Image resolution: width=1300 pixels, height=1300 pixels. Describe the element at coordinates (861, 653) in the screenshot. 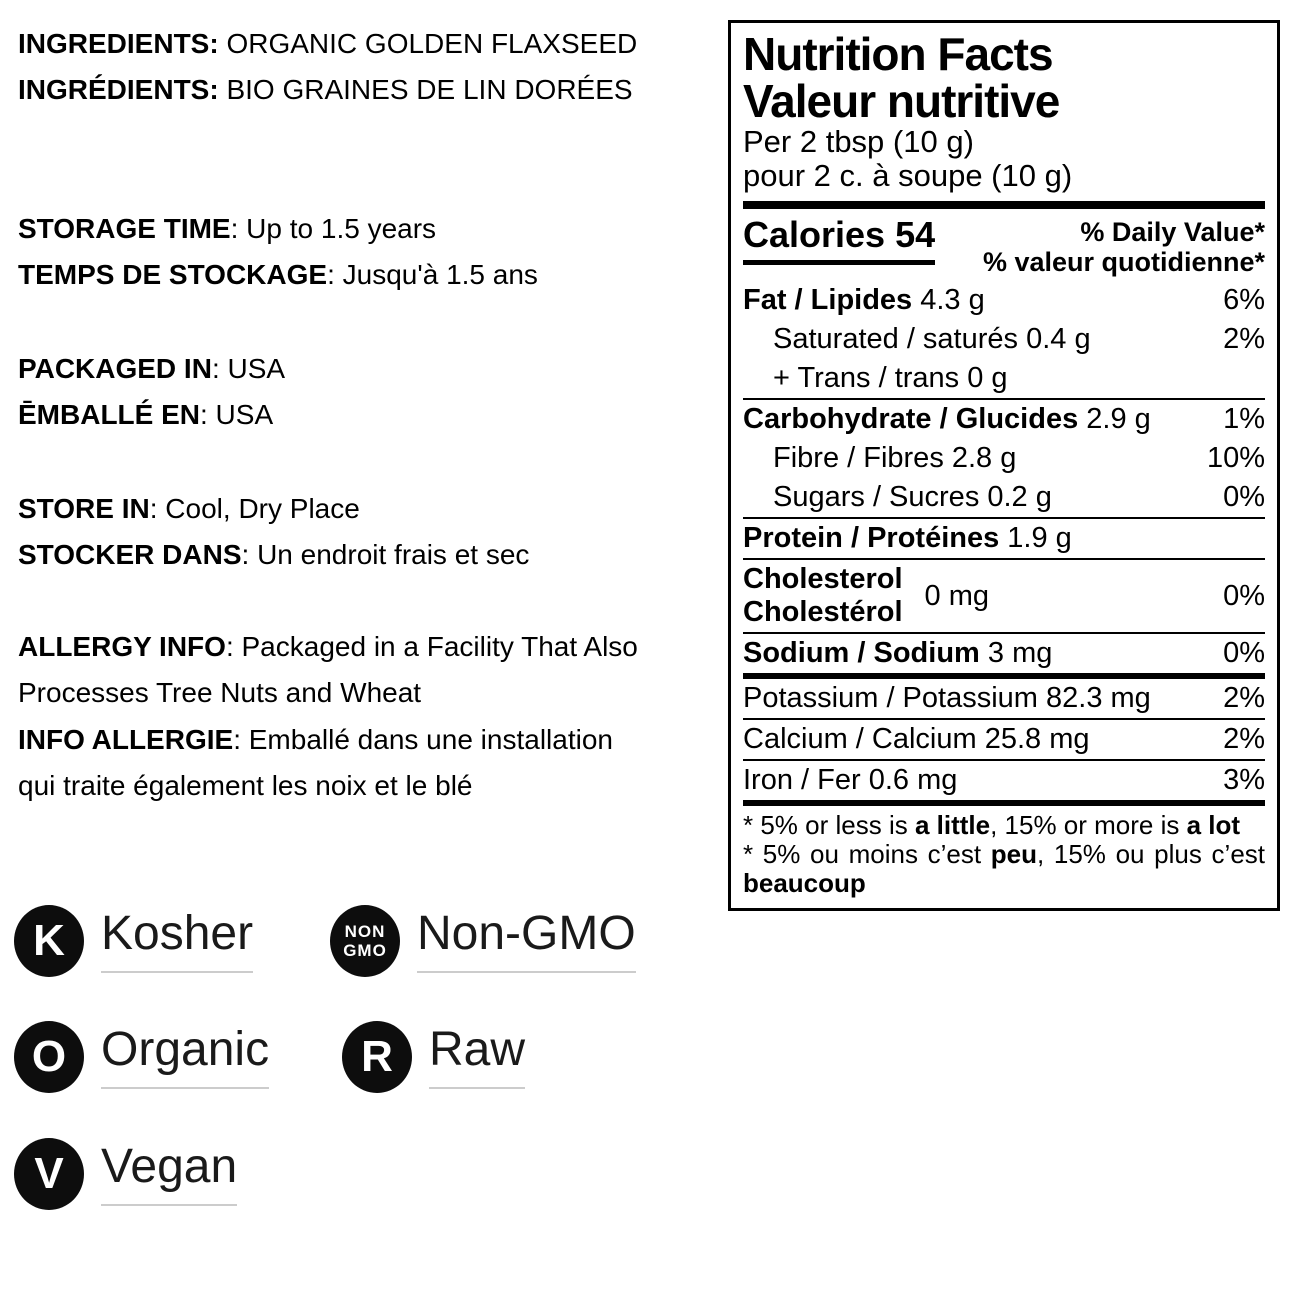

I see `sodium-label: Sodium / Sodium` at that location.